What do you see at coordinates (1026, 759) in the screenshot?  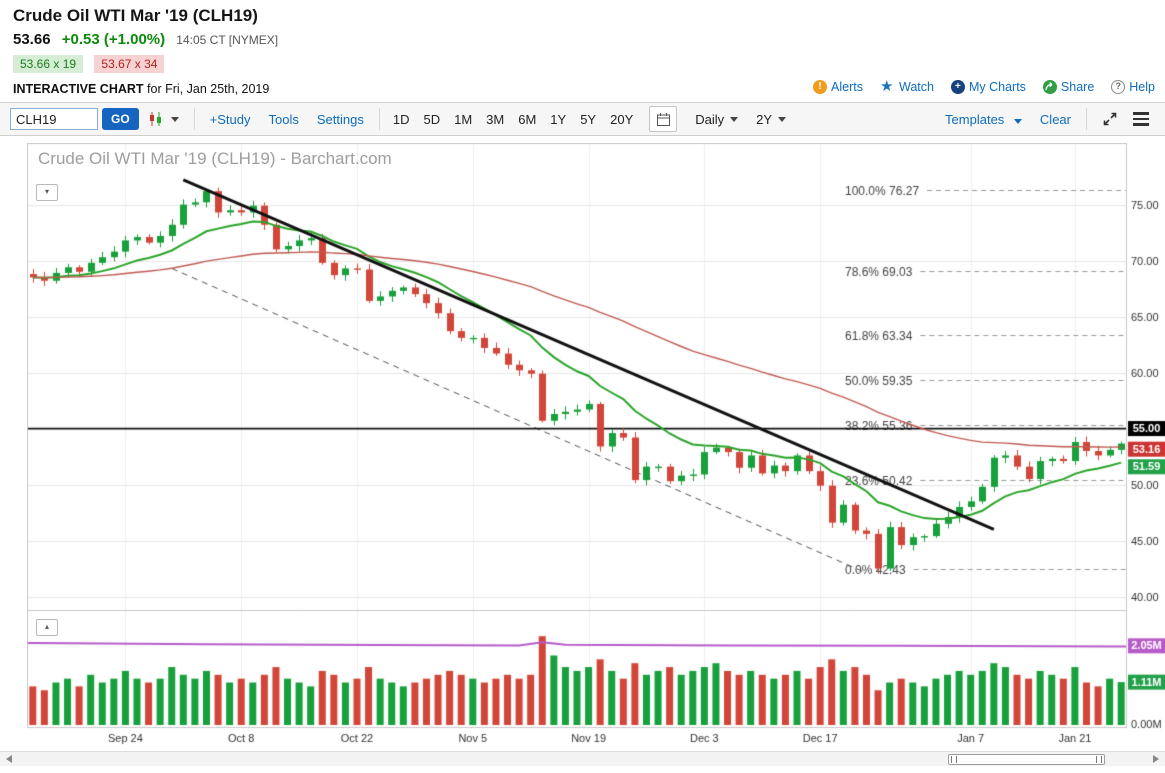 I see `scrollbar-thumb` at bounding box center [1026, 759].